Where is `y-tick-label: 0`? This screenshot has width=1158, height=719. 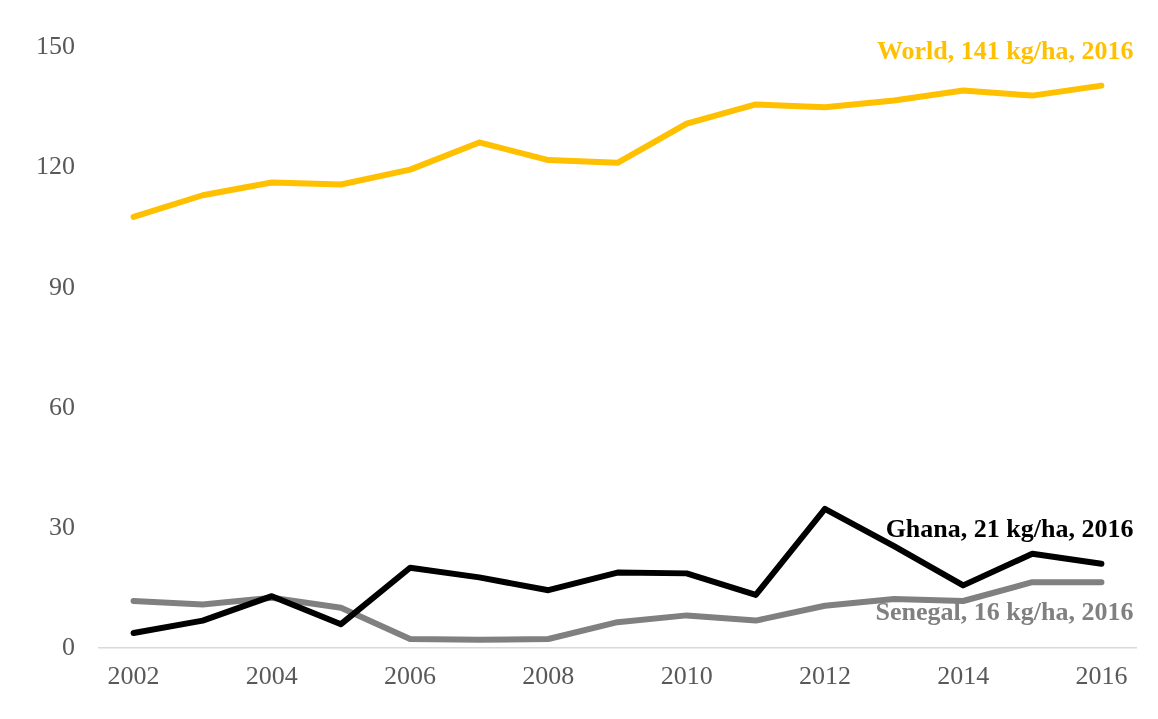
y-tick-label: 0 is located at coordinates (68, 646).